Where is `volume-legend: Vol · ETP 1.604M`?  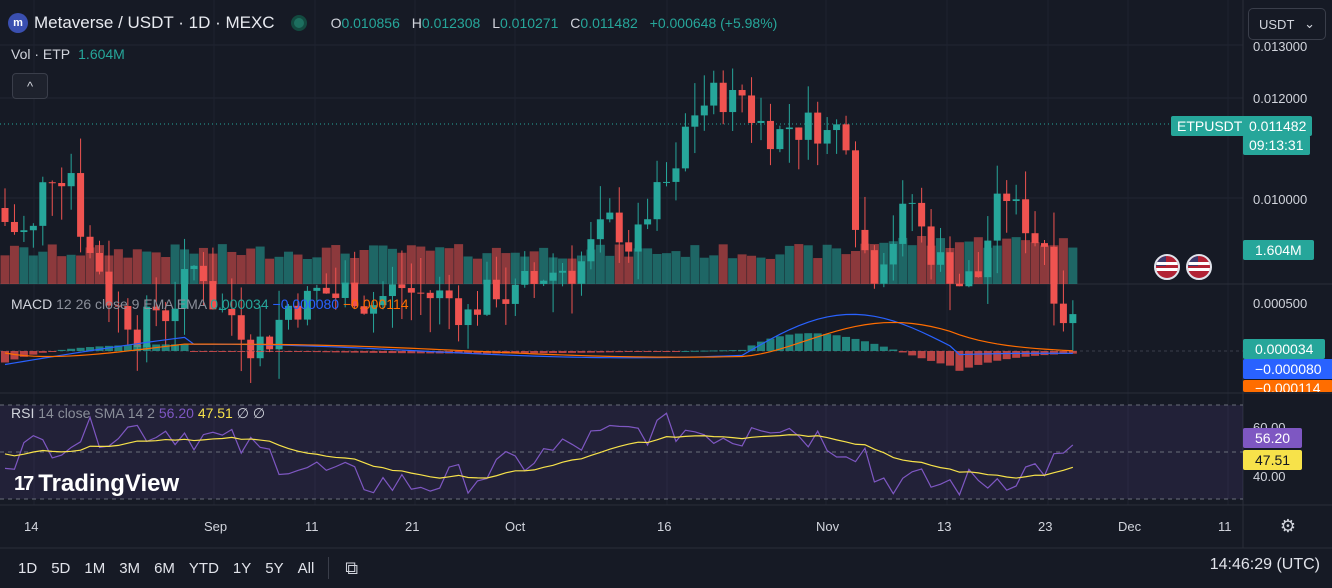 volume-legend: Vol · ETP 1.604M is located at coordinates (68, 54).